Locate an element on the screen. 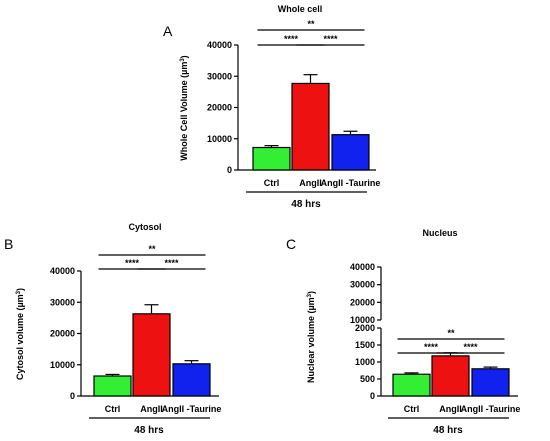 This screenshot has height=441, width=550. panel-letter-b: B is located at coordinates (8, 244).